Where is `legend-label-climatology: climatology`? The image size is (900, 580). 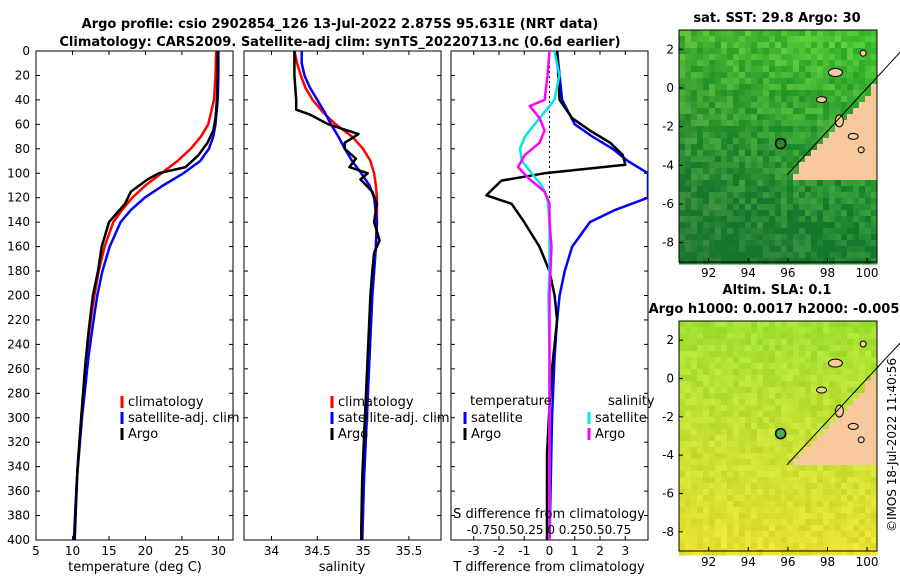 legend-label-climatology: climatology is located at coordinates (376, 402).